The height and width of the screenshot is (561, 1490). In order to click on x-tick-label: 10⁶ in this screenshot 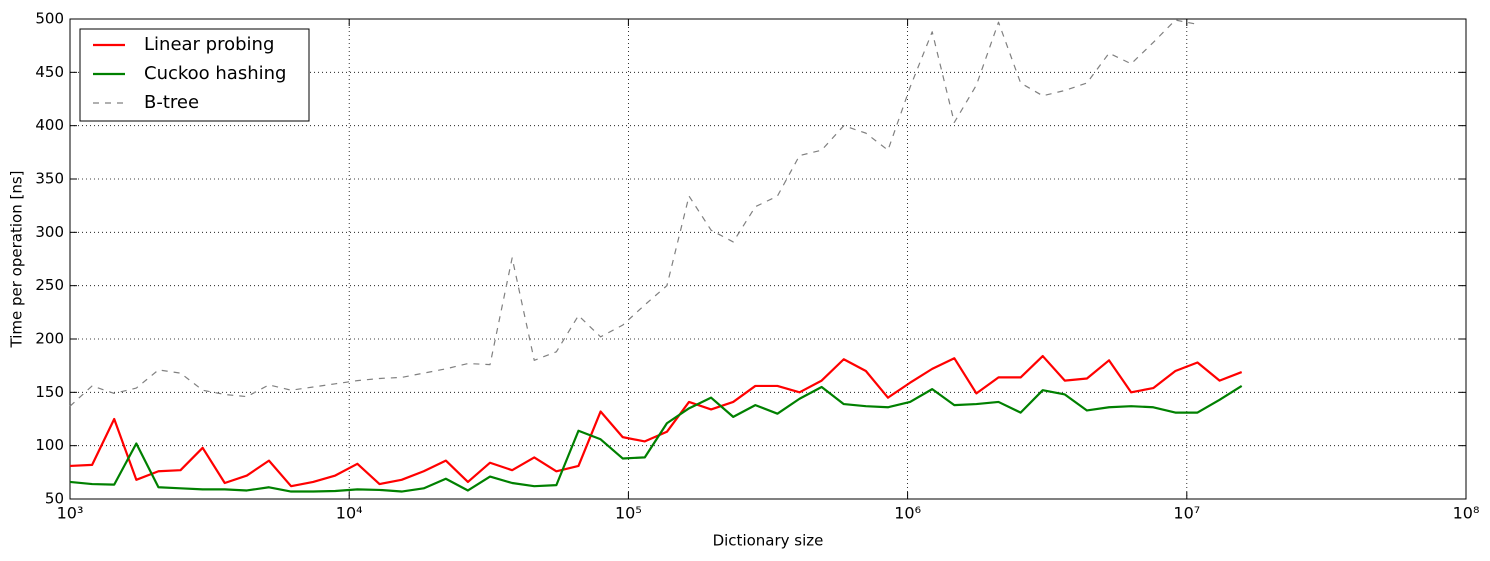, I will do `click(907, 513)`.